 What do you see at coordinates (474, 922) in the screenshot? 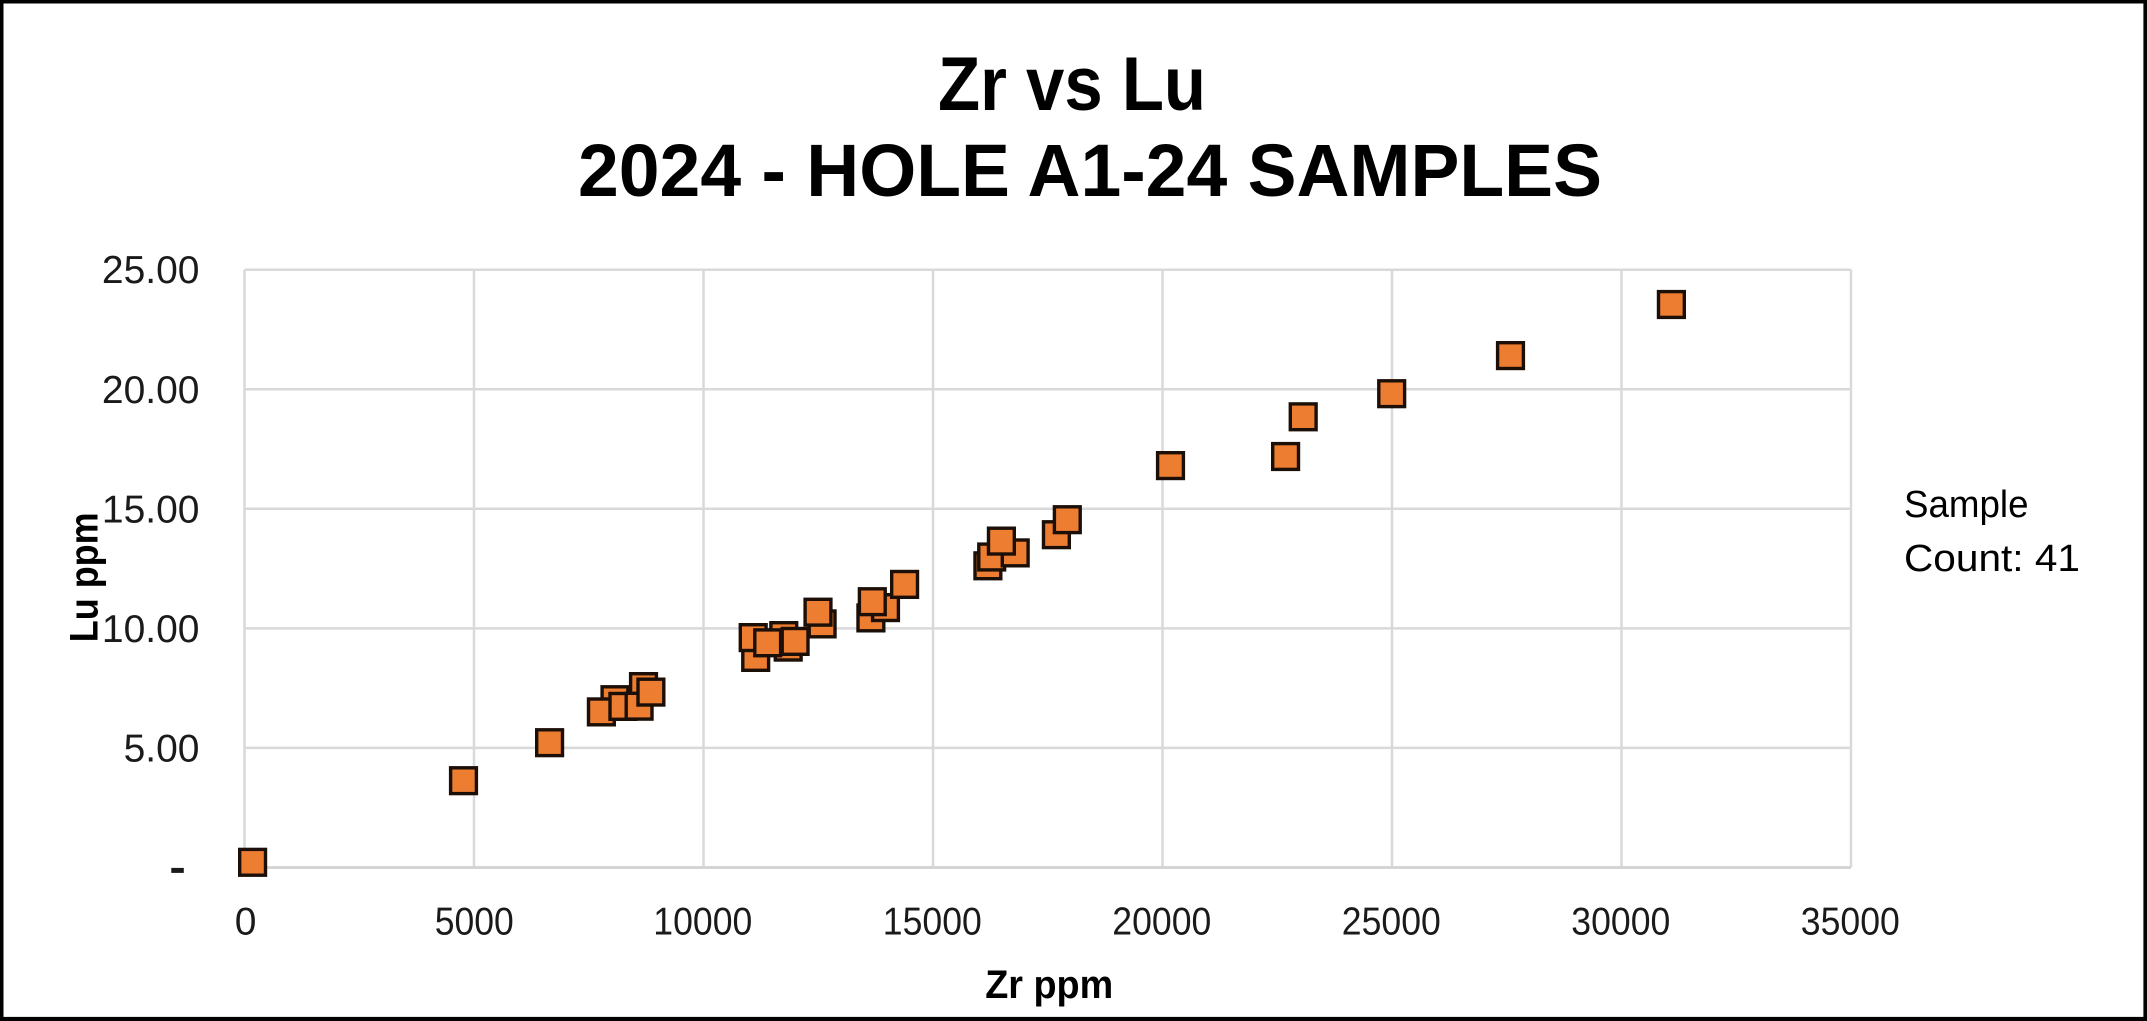
I see `svg-text: 5000` at bounding box center [474, 922].